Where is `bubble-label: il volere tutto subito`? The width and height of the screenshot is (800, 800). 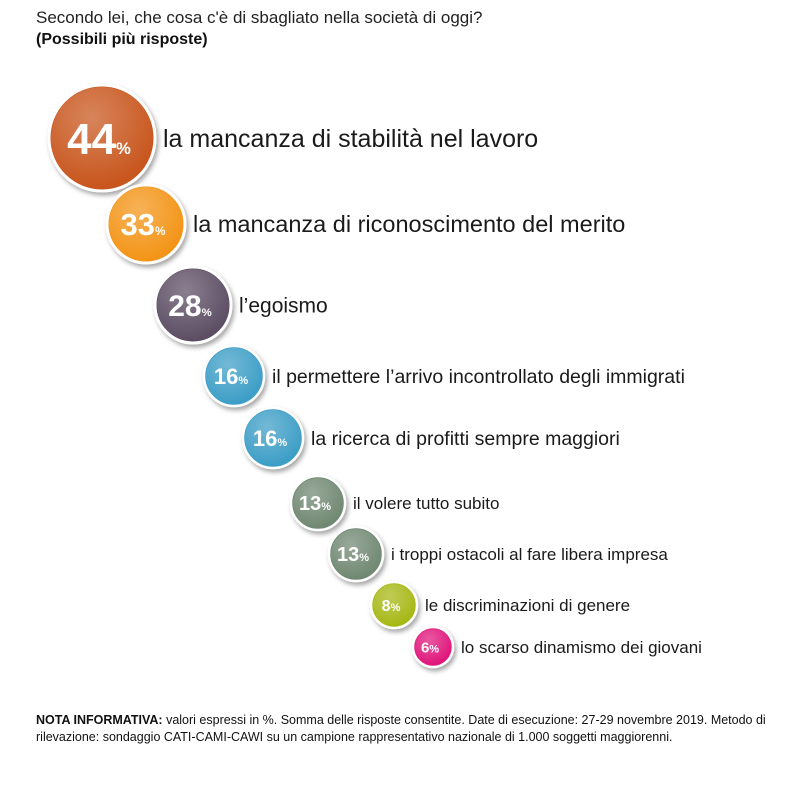
bubble-label: il volere tutto subito is located at coordinates (426, 503).